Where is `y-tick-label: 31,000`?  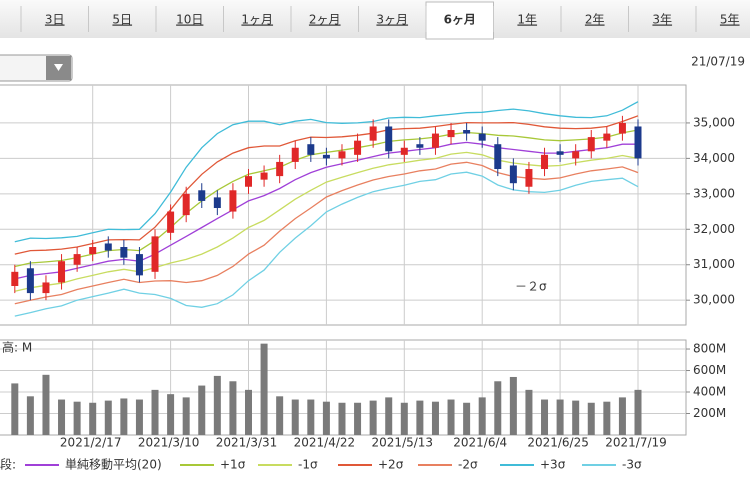
y-tick-label: 31,000 is located at coordinates (714, 264).